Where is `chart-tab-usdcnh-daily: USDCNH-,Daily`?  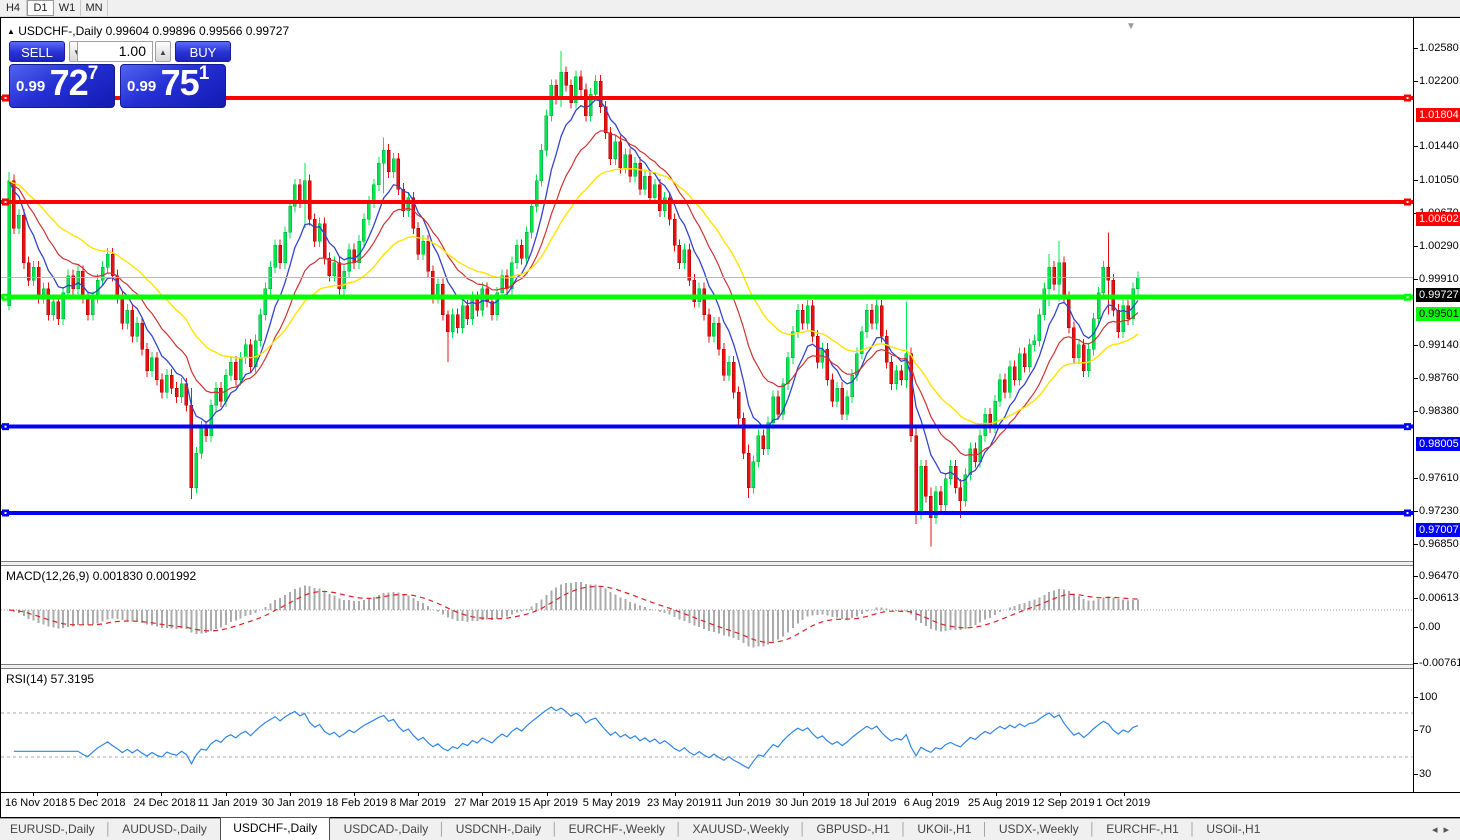 chart-tab-usdcnh-daily: USDCNH-,Daily is located at coordinates (498, 829).